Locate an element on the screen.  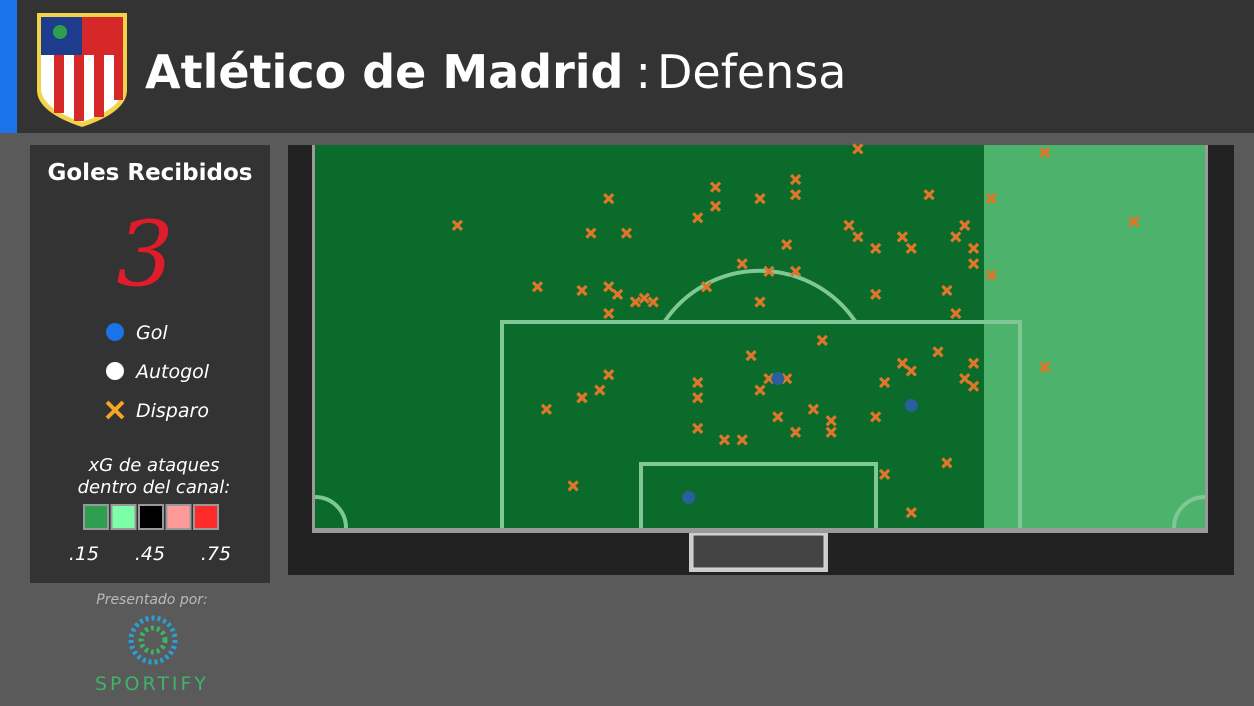
color-scale: .15 .45 .75 is located at coordinates (150, 534).